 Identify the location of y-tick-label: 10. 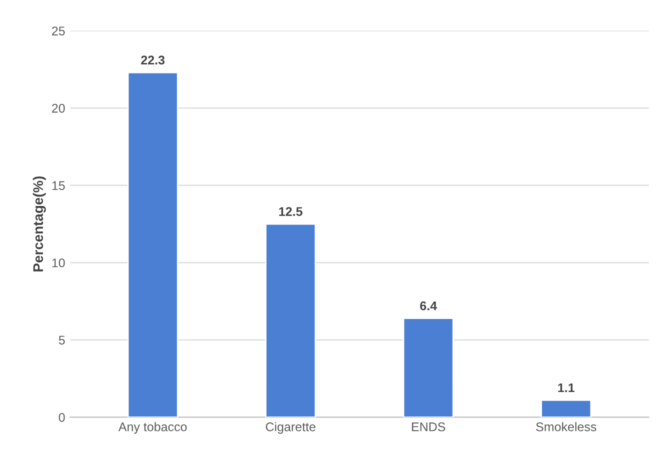
(58, 263).